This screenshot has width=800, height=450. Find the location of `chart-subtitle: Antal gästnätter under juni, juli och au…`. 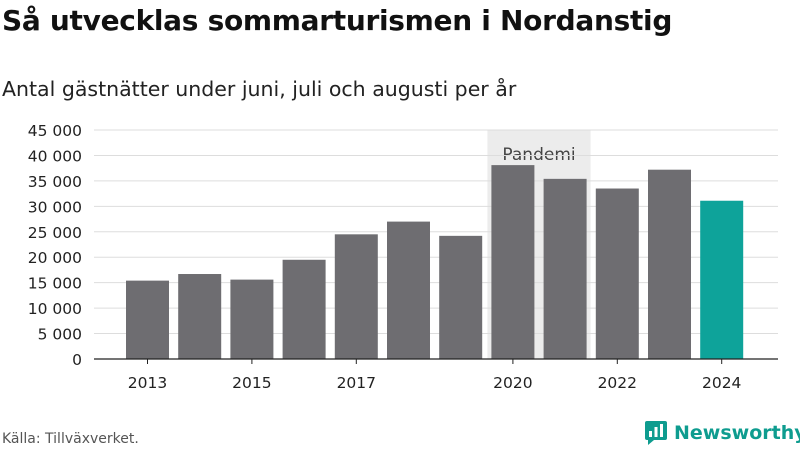

chart-subtitle: Antal gästnätter under juni, juli och au… is located at coordinates (259, 89).